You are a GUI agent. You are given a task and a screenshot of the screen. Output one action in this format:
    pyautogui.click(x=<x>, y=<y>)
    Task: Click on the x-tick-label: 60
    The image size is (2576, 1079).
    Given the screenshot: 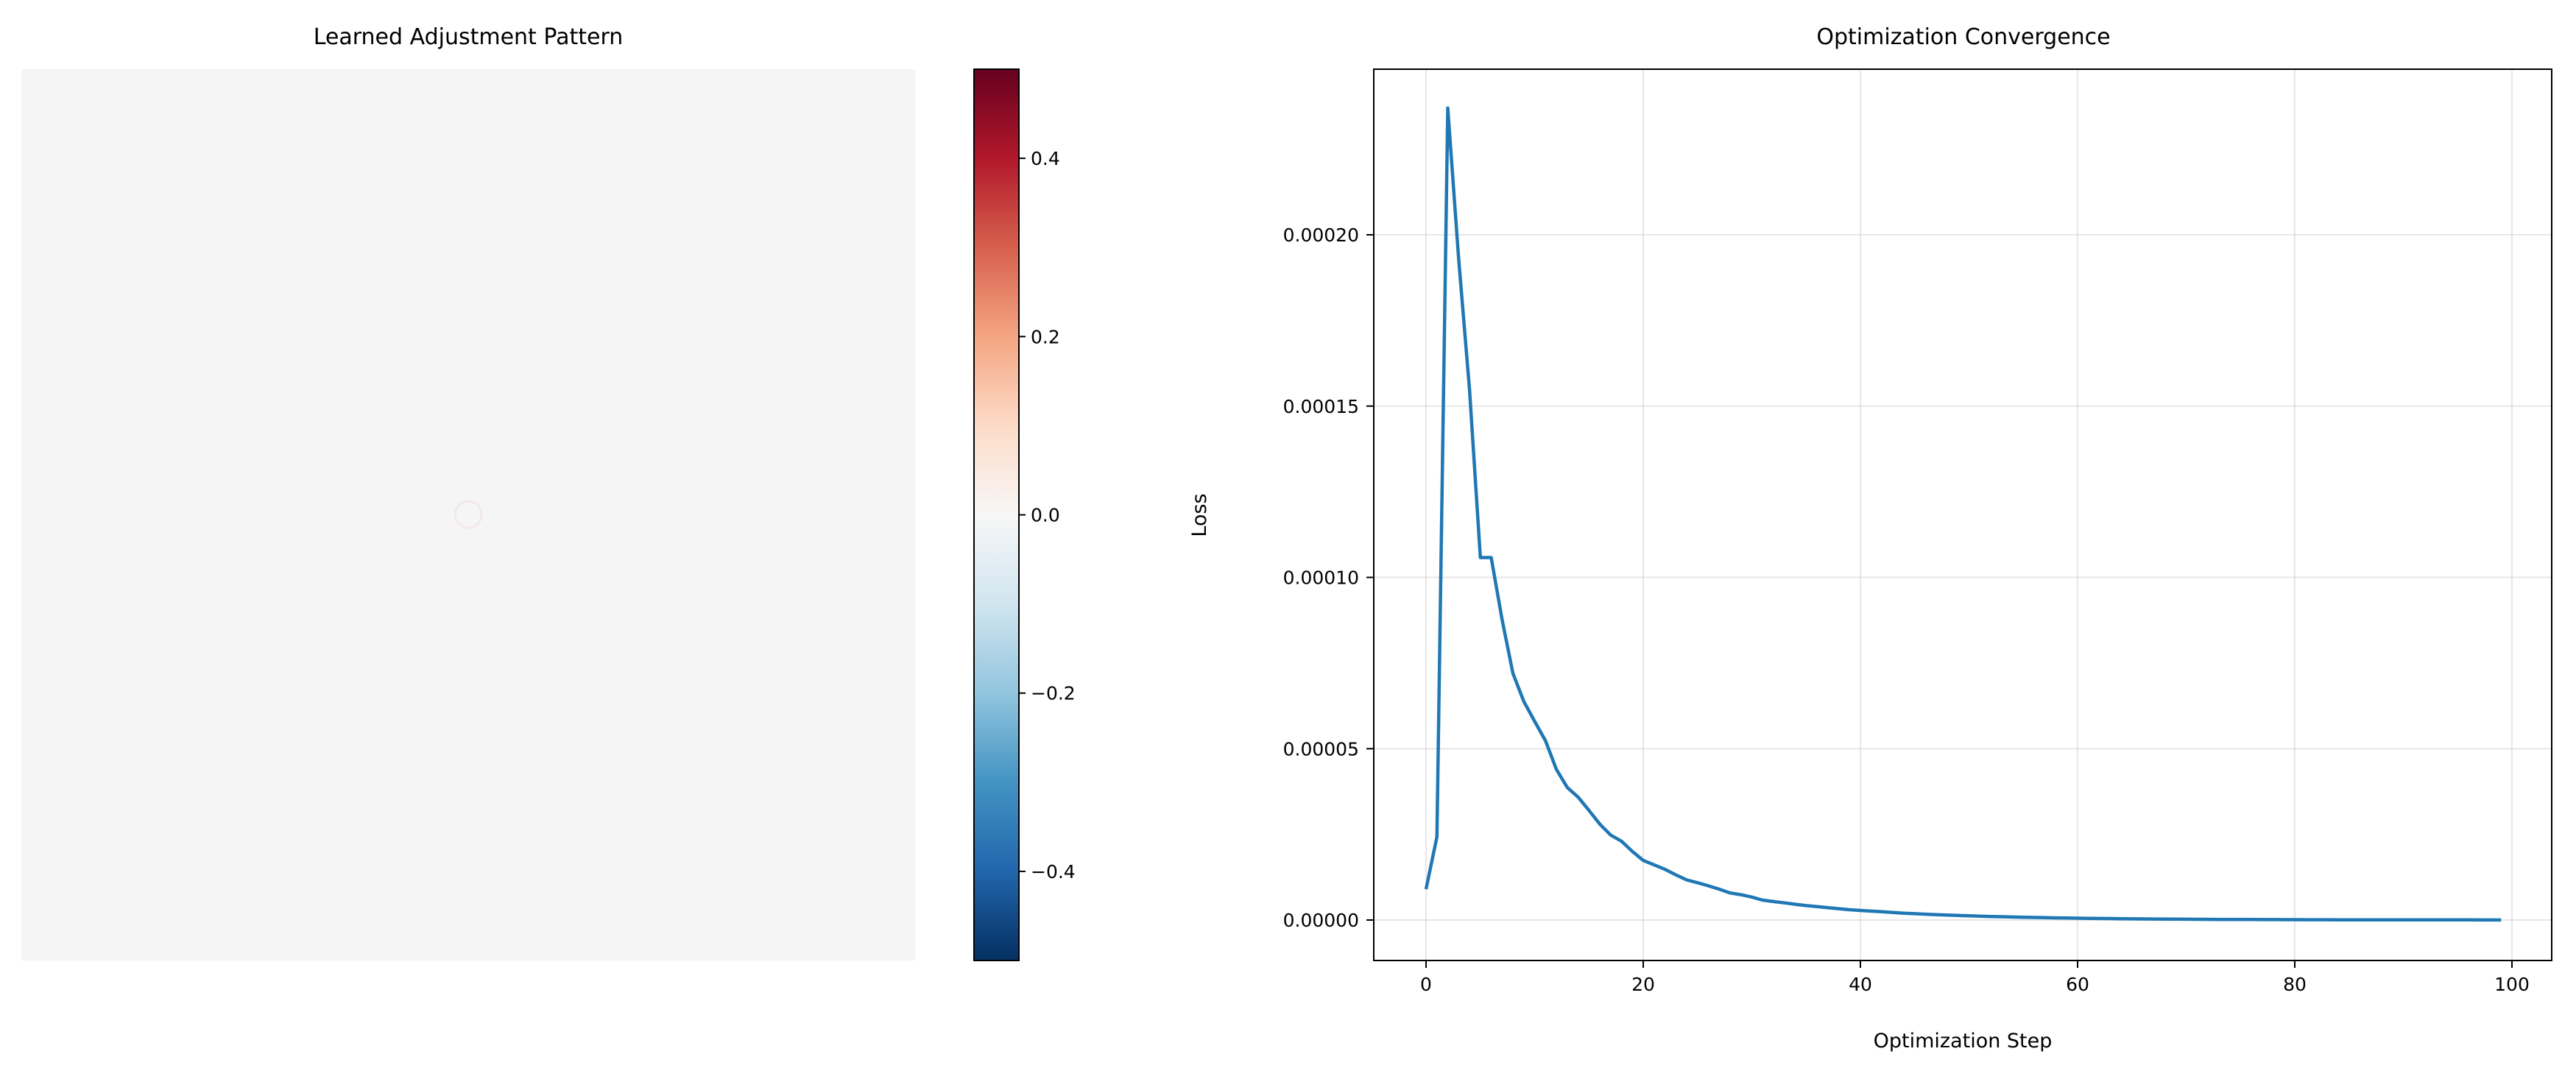 What is the action you would take?
    pyautogui.click(x=2077, y=984)
    